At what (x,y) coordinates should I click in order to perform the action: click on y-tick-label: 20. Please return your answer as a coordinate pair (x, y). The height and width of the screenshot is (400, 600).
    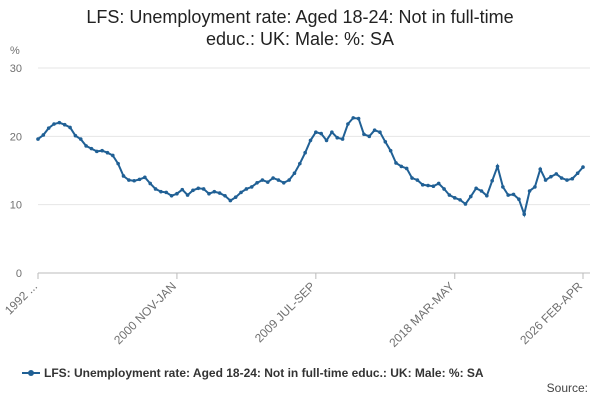
    Looking at the image, I should click on (16, 137).